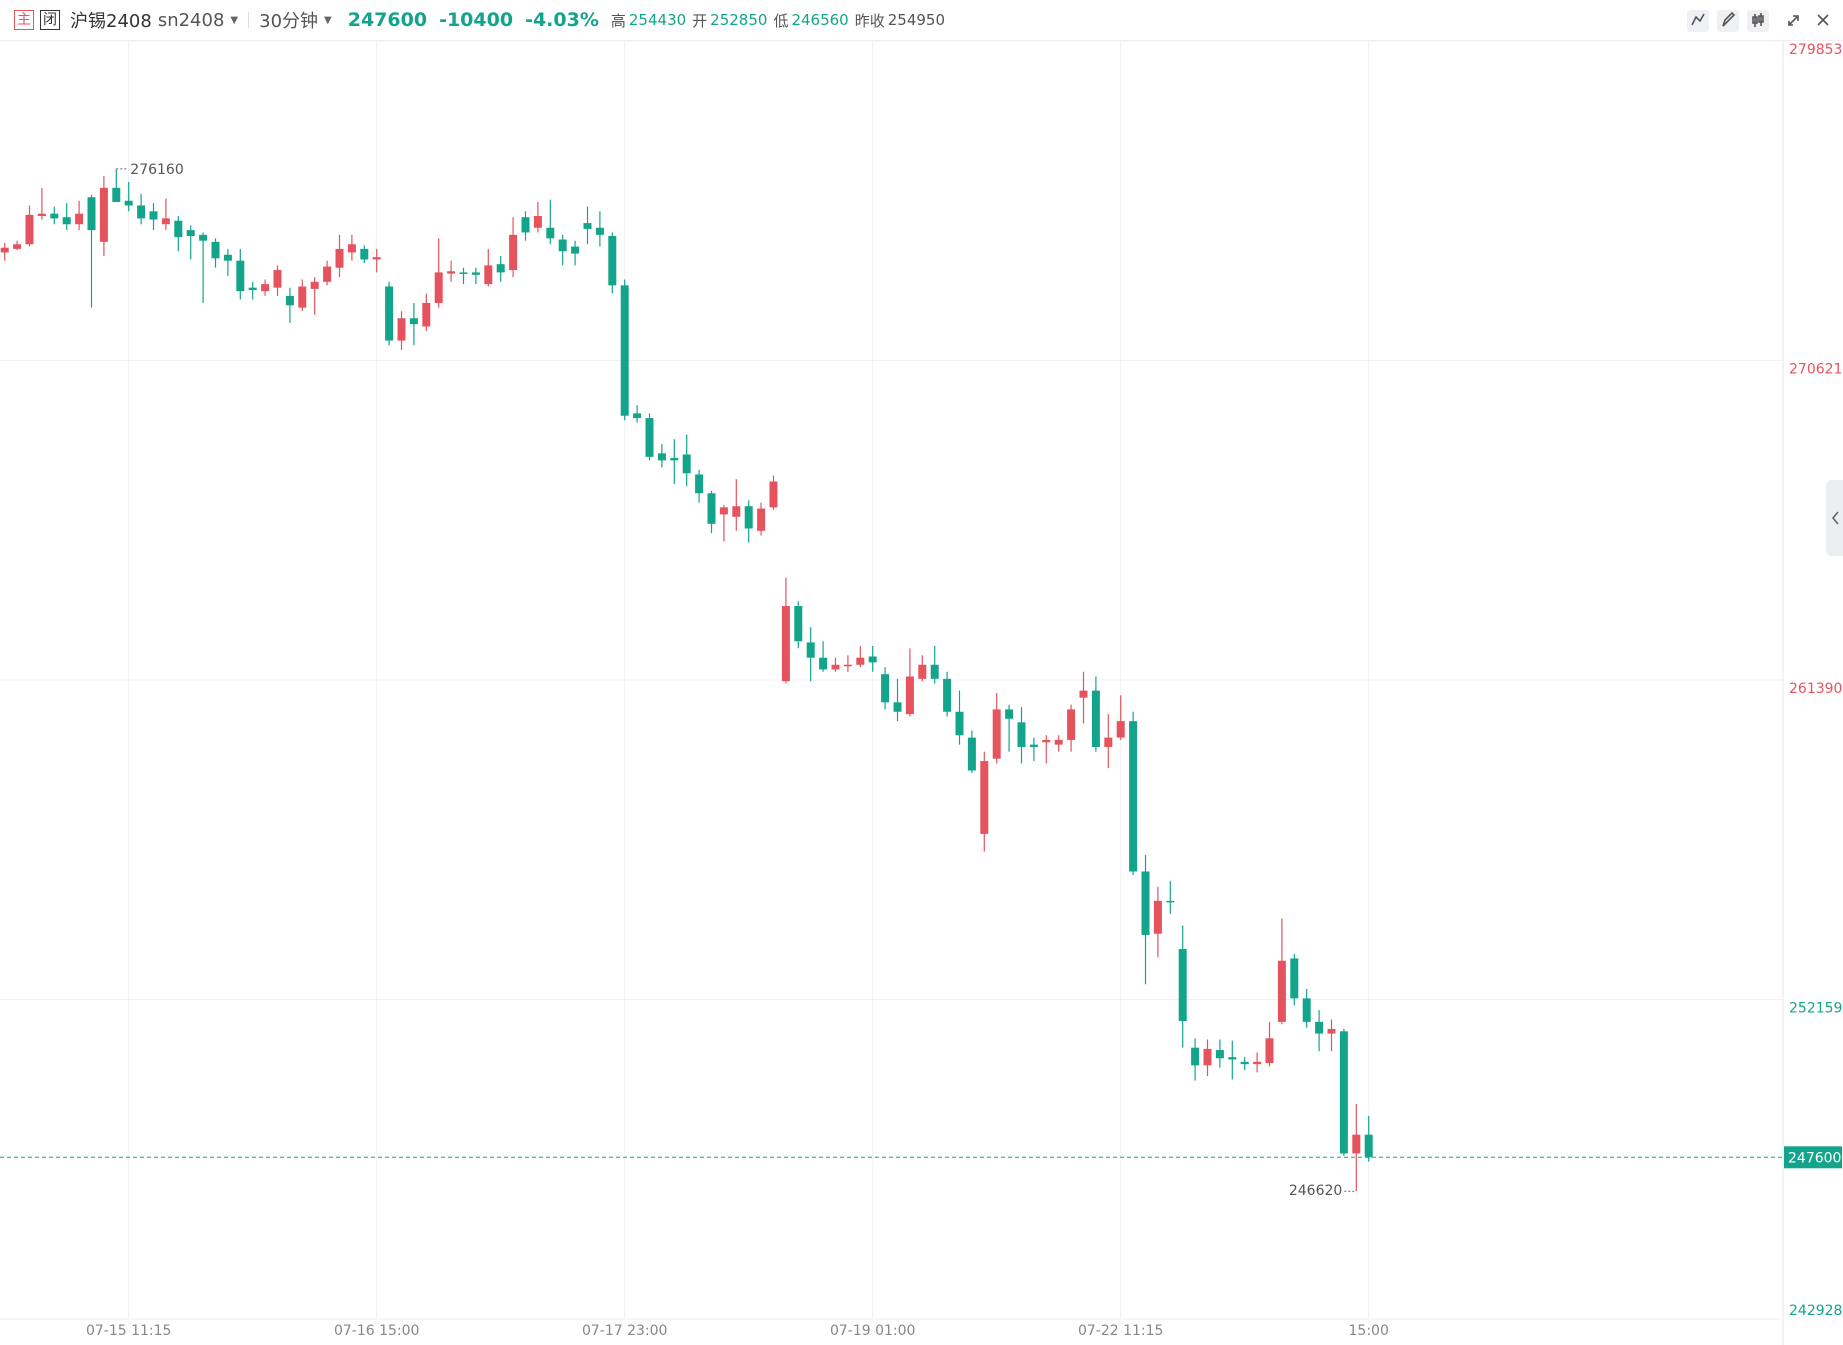  I want to click on x-tick-label: 07-16 15:00, so click(376, 1331).